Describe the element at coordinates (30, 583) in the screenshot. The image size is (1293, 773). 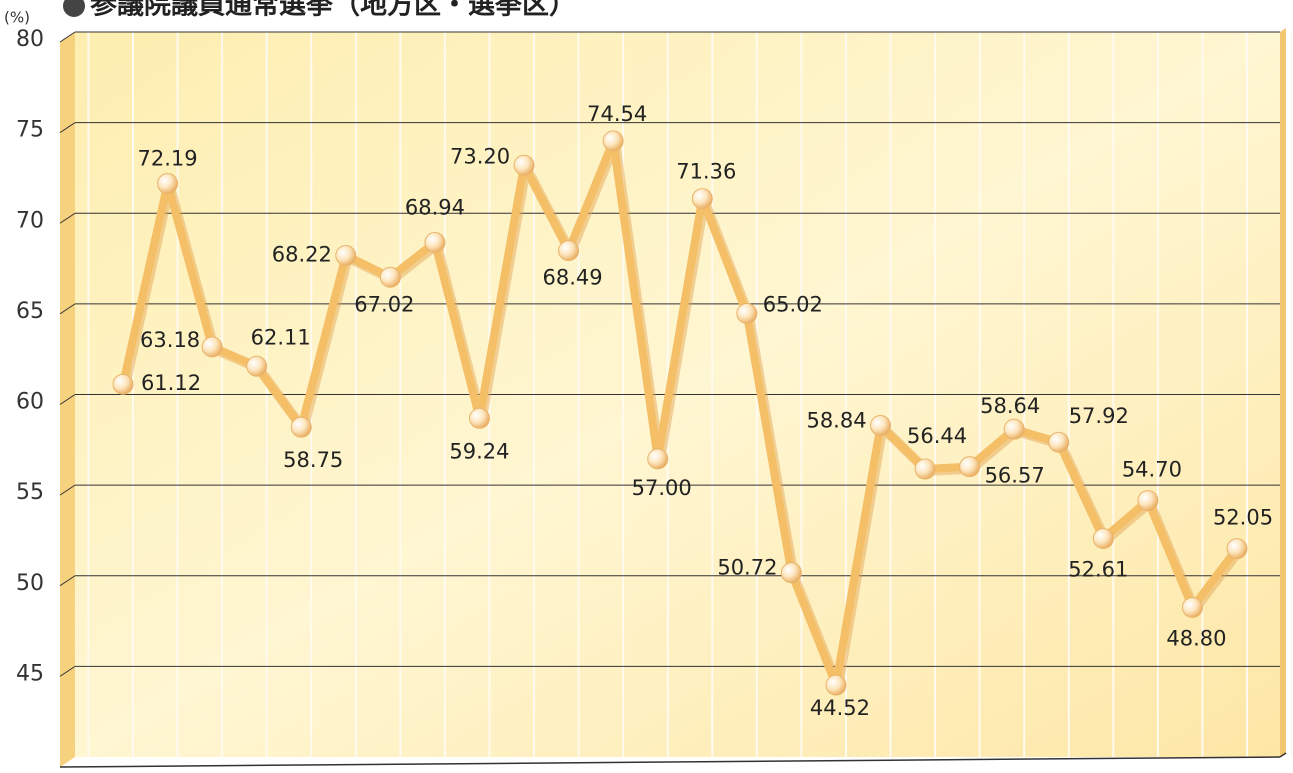
I see `y-tick-label: 50` at that location.